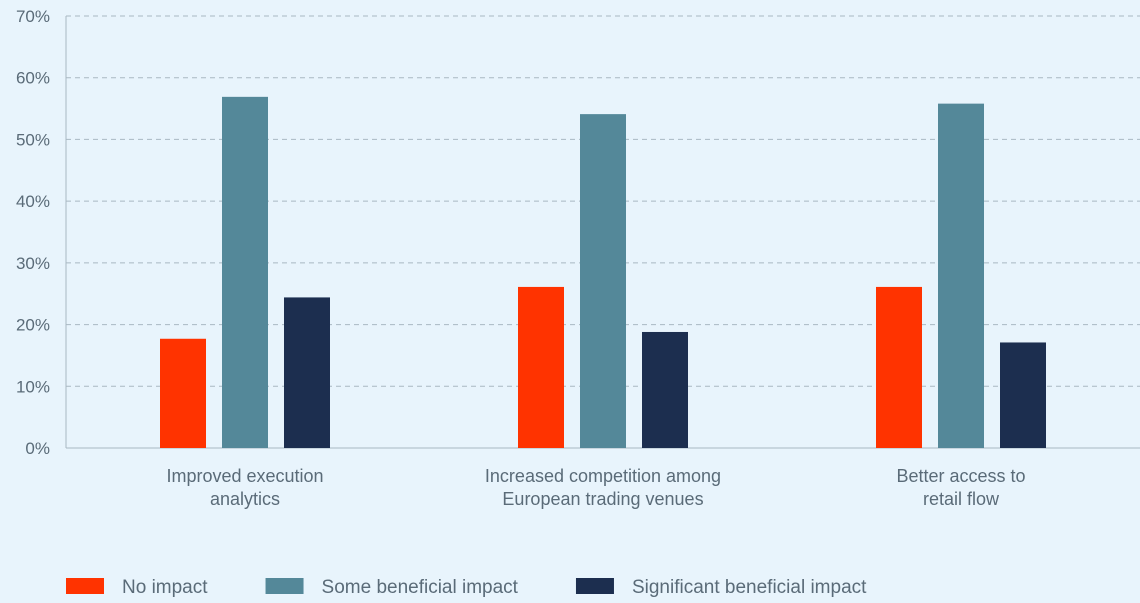 The image size is (1140, 603). What do you see at coordinates (33, 201) in the screenshot?
I see `y-tick-label: 40%` at bounding box center [33, 201].